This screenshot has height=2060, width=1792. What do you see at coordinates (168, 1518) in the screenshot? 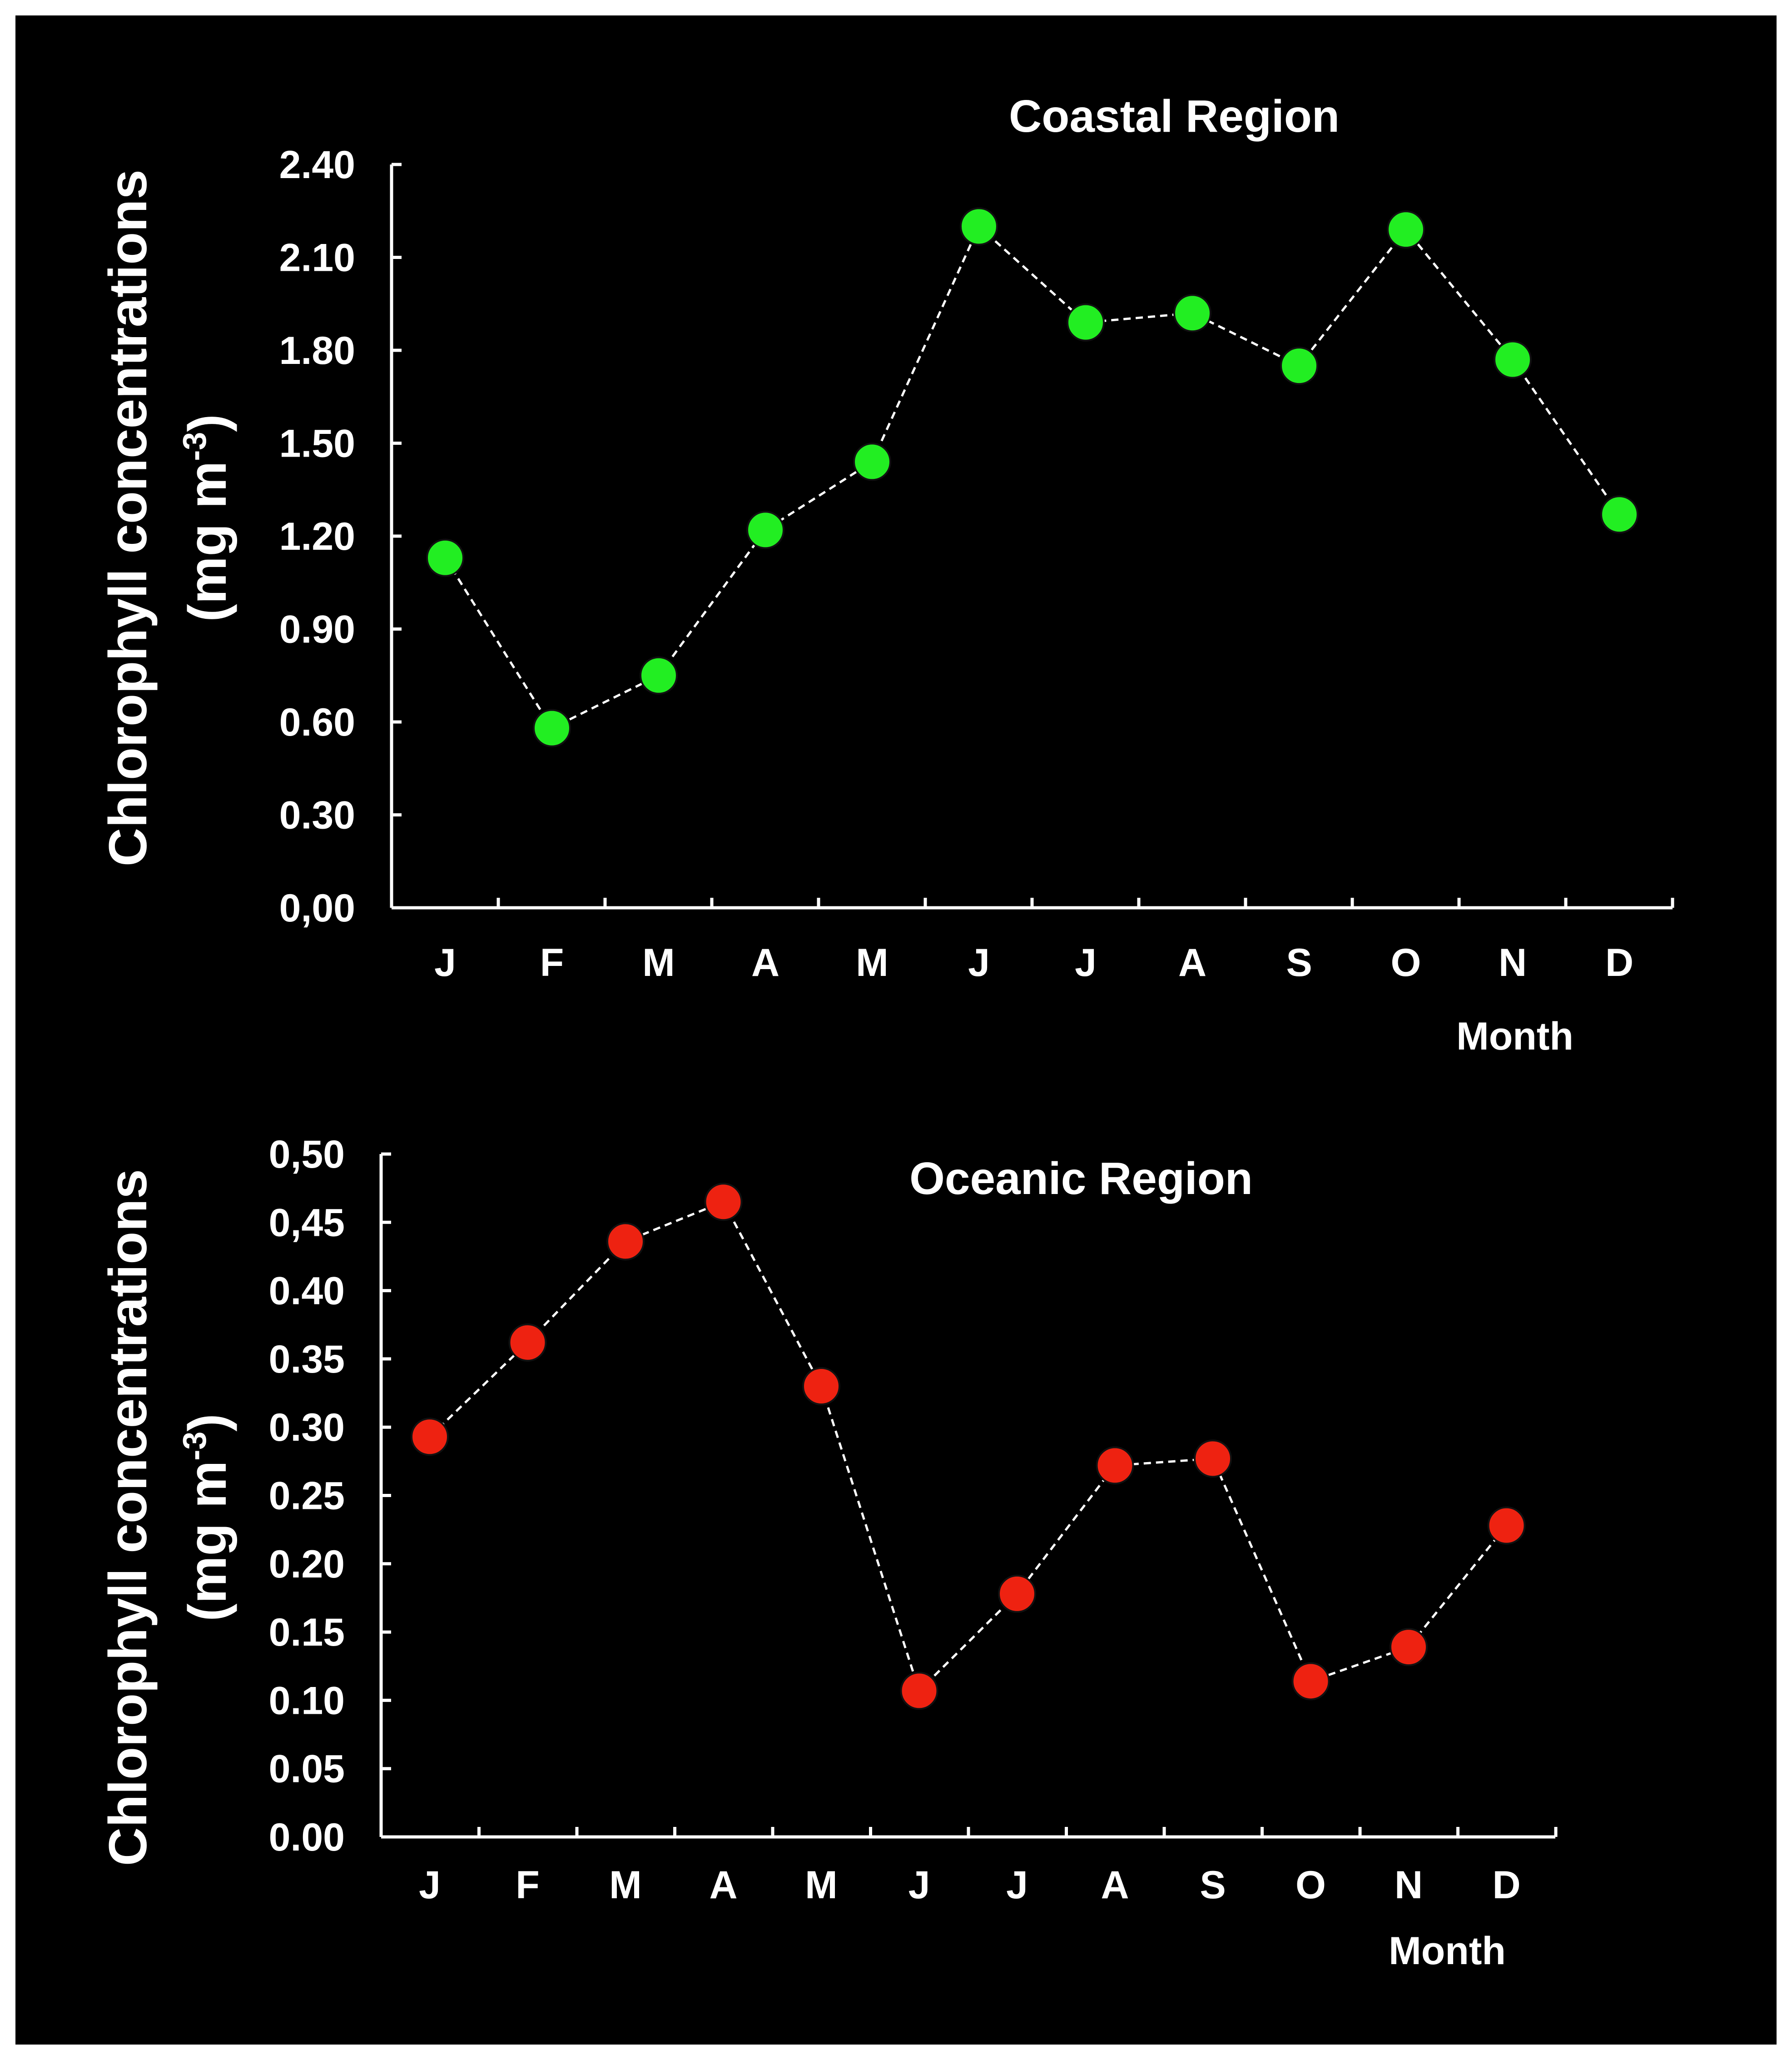
I see `oceanic-y-axis-label: Chlorophyll concentrations (mg m-3)` at bounding box center [168, 1518].